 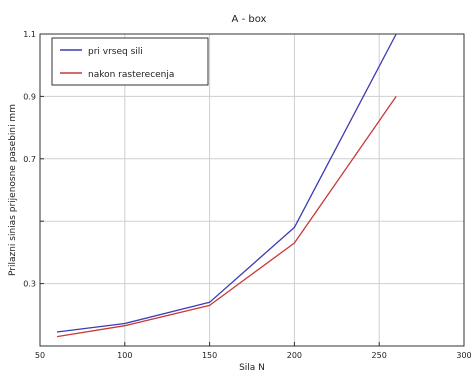 What do you see at coordinates (252, 368) in the screenshot?
I see `x-axis-label: Sila N` at bounding box center [252, 368].